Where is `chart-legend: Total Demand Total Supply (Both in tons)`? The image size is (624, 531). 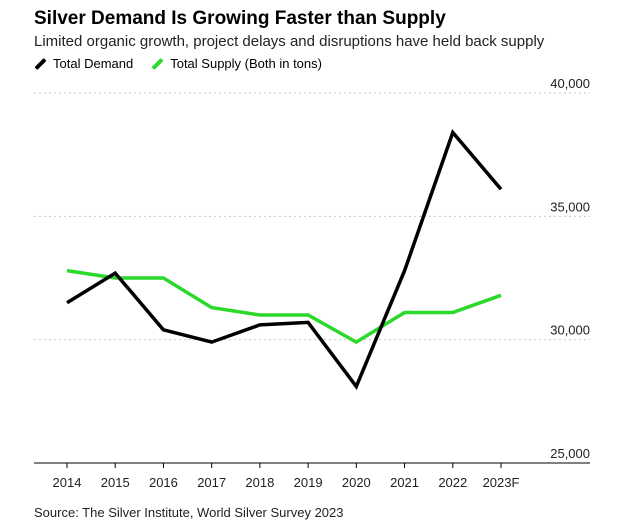
chart-legend: Total Demand Total Supply (Both in tons) is located at coordinates (187, 63).